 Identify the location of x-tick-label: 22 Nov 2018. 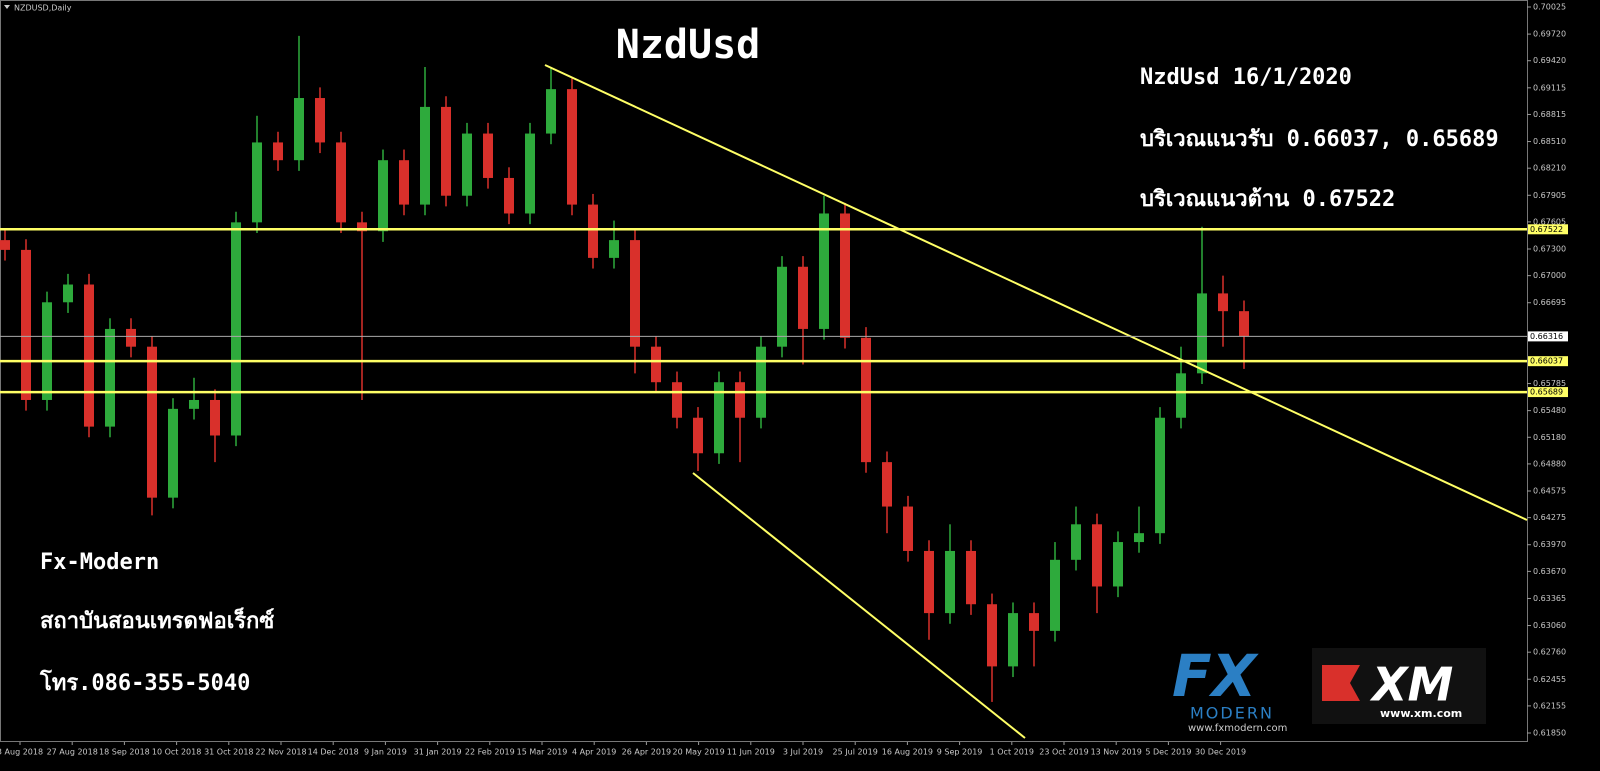
(280, 752).